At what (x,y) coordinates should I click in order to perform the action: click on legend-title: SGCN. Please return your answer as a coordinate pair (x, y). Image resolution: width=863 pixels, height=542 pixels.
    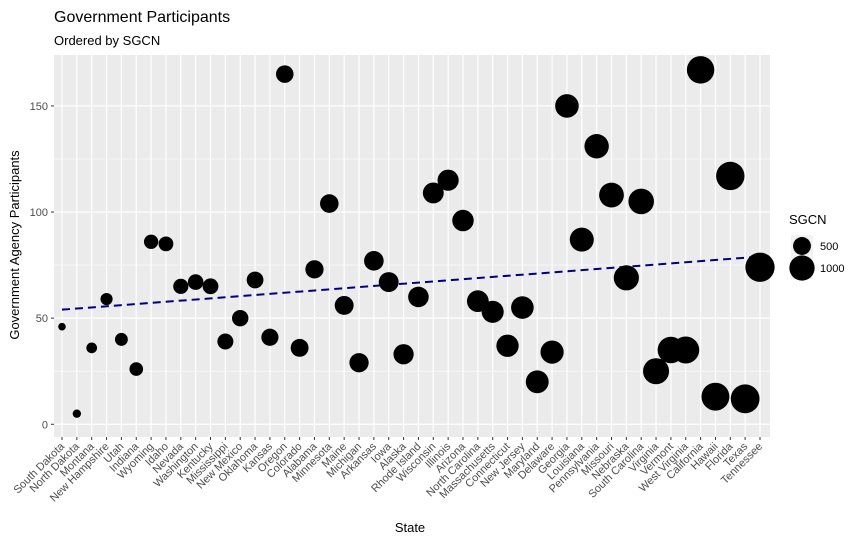
    Looking at the image, I should click on (808, 219).